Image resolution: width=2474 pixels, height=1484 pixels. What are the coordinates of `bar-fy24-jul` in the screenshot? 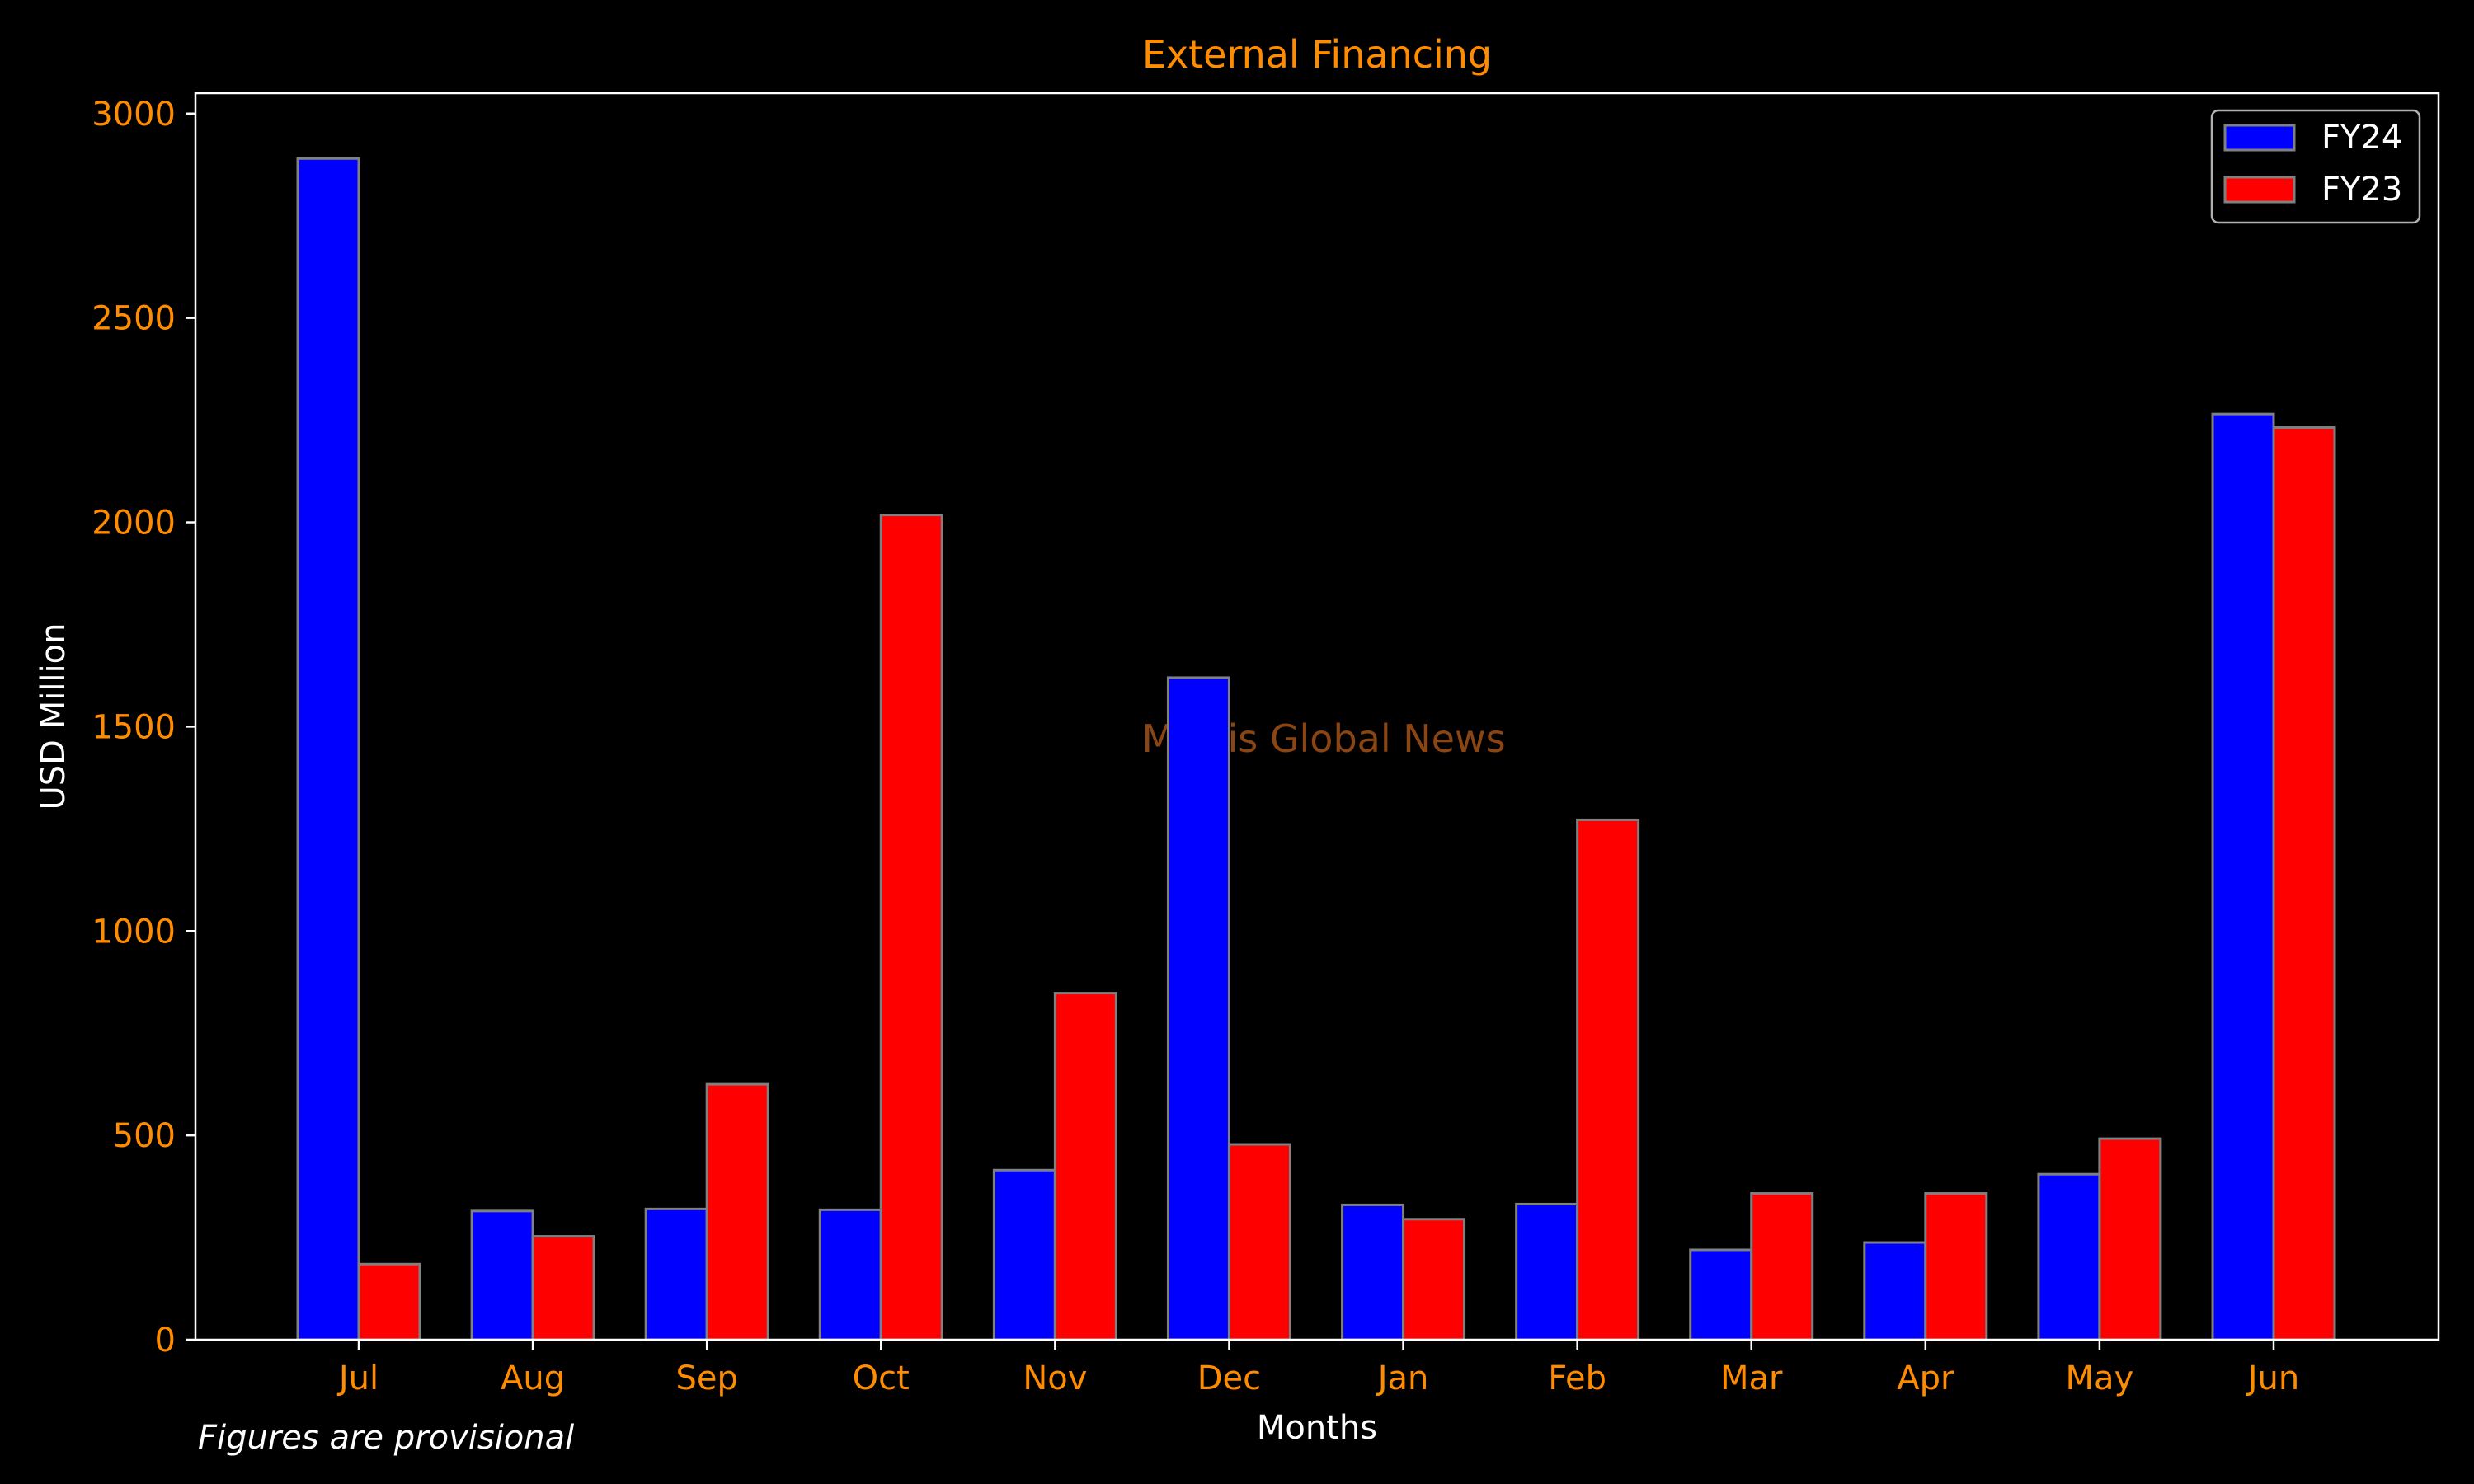 It's located at (328, 749).